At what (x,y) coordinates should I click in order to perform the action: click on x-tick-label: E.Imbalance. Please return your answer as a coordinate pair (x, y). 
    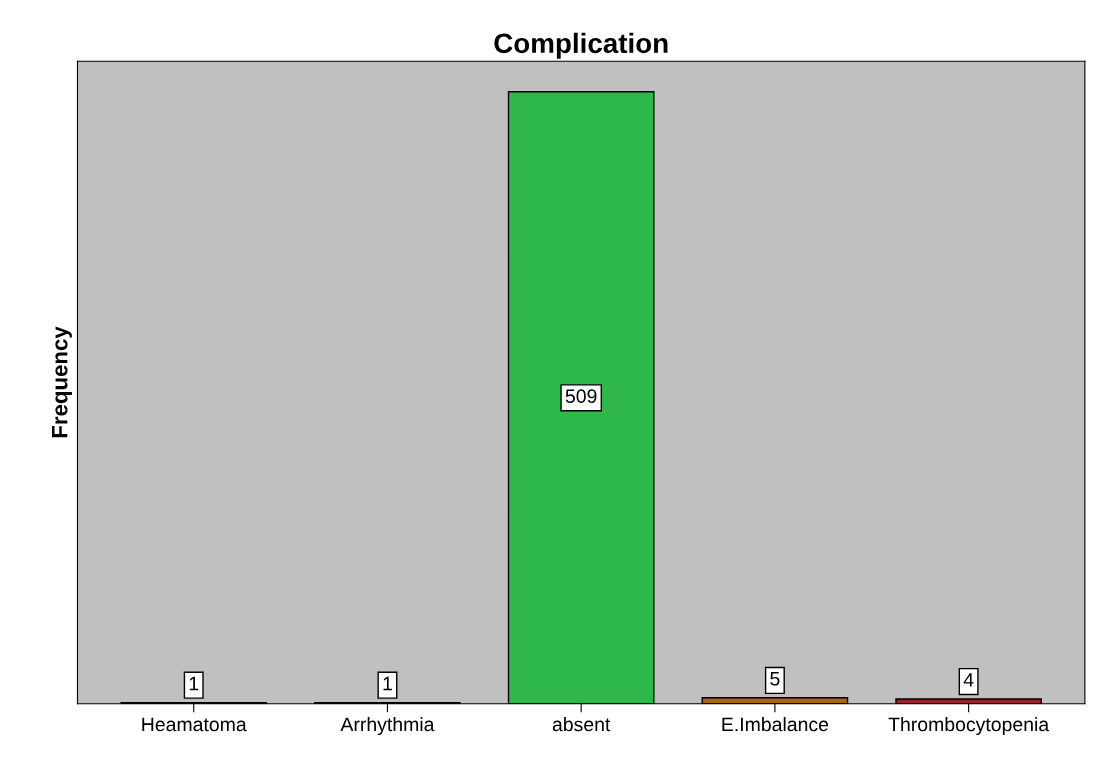
    Looking at the image, I should click on (775, 724).